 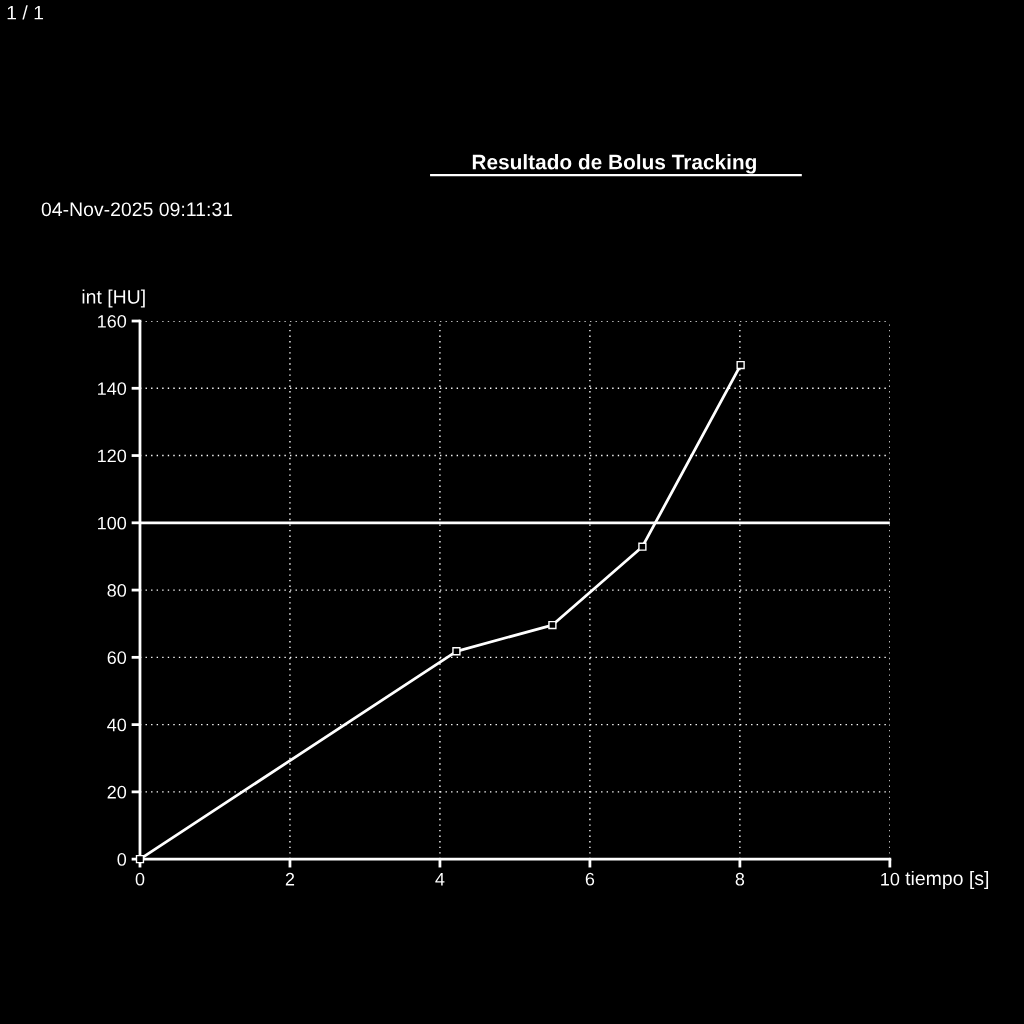 I want to click on x-tick-label: 2, so click(x=290, y=879).